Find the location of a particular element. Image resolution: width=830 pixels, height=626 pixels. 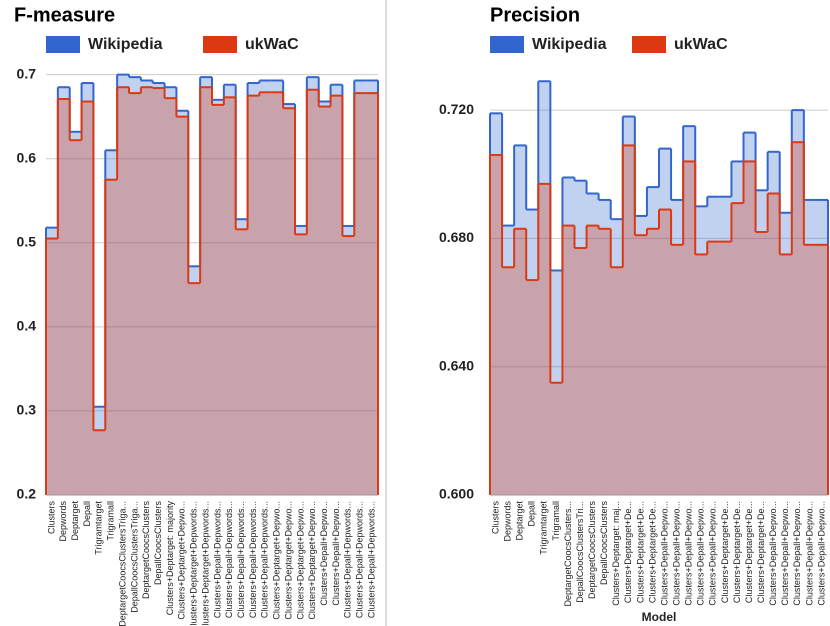

y-tick-label: 0.6 is located at coordinates (27, 157).